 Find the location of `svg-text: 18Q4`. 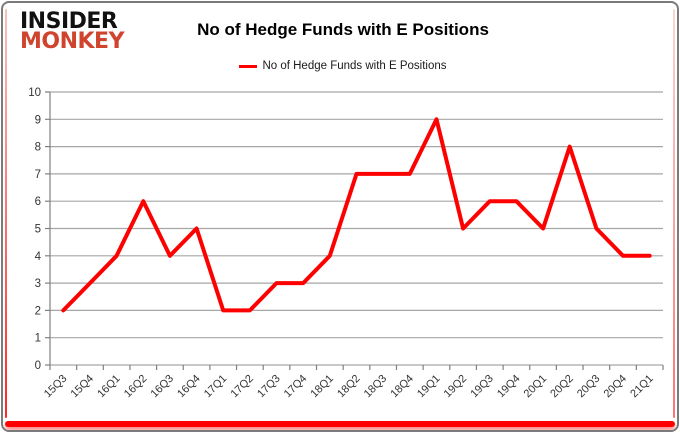

svg-text: 18Q4 is located at coordinates (402, 387).